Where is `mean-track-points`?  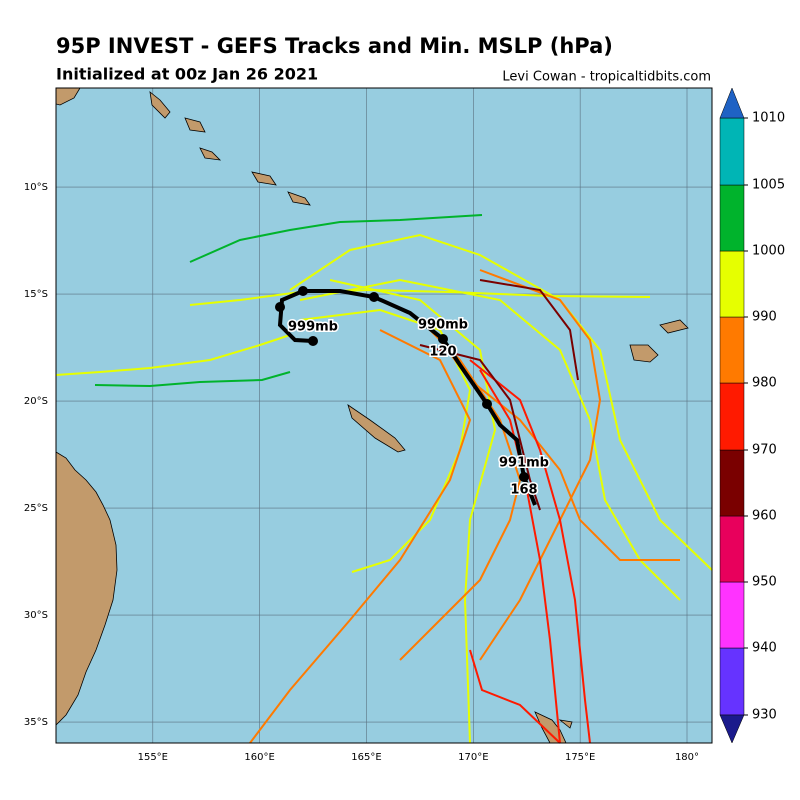
mean-track-points is located at coordinates (402, 384).